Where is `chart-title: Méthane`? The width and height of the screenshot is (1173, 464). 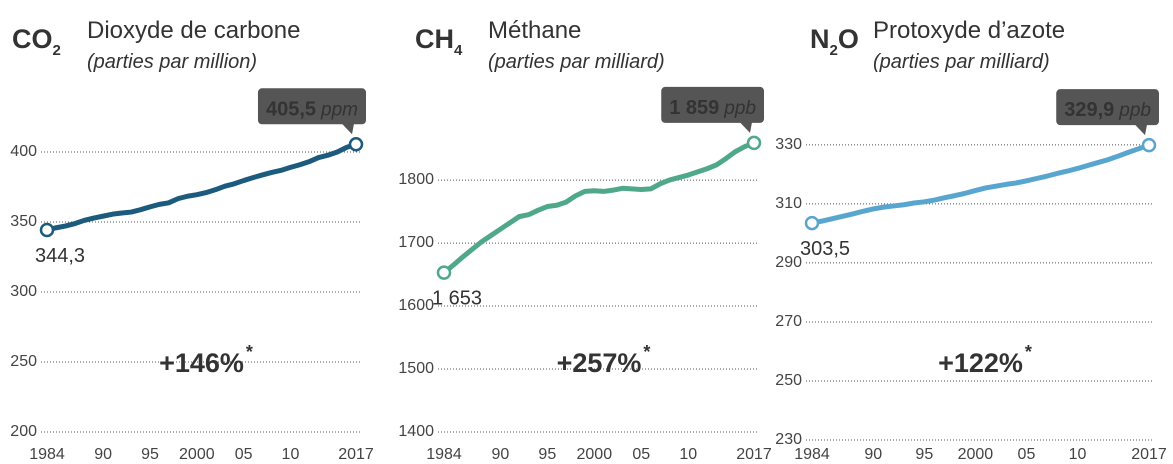 chart-title: Méthane is located at coordinates (534, 30).